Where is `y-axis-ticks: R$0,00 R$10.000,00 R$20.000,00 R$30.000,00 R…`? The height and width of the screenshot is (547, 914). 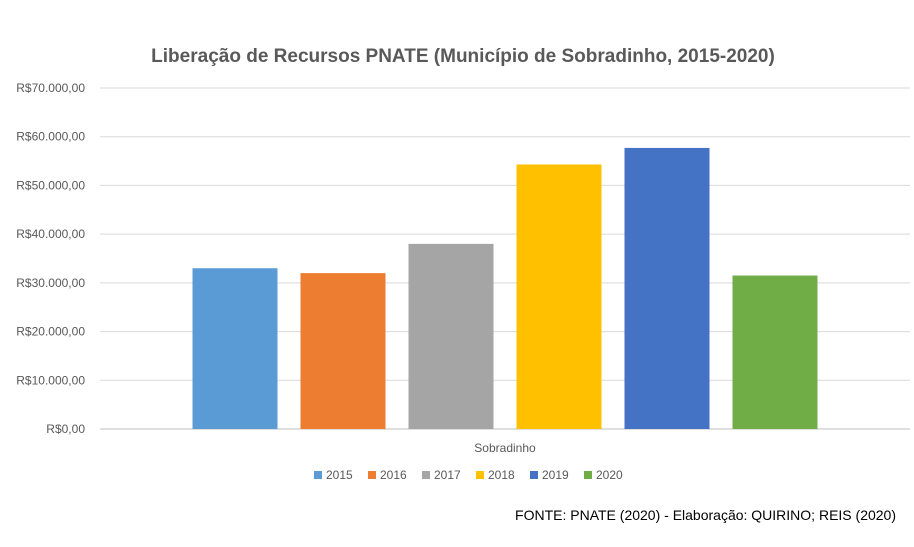
y-axis-ticks: R$0,00 R$10.000,00 R$20.000,00 R$30.000,00 R… is located at coordinates (50, 258).